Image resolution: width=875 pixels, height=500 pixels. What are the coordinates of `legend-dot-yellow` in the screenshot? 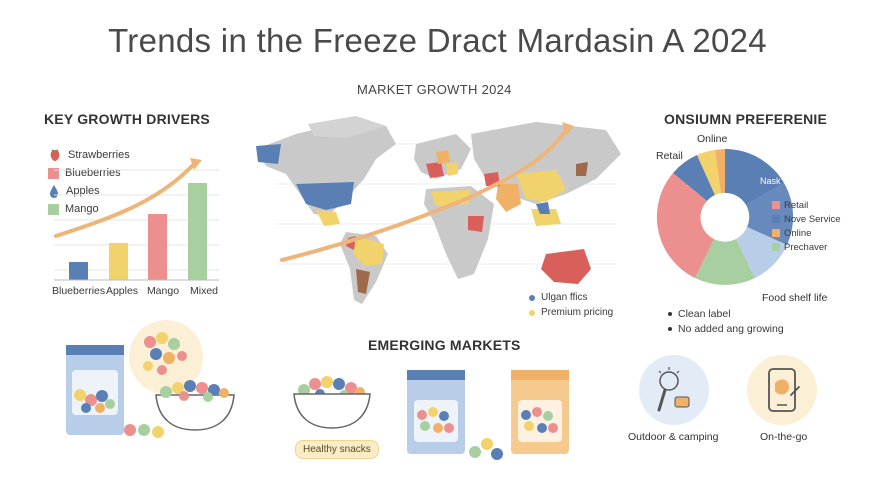 It's located at (532, 312).